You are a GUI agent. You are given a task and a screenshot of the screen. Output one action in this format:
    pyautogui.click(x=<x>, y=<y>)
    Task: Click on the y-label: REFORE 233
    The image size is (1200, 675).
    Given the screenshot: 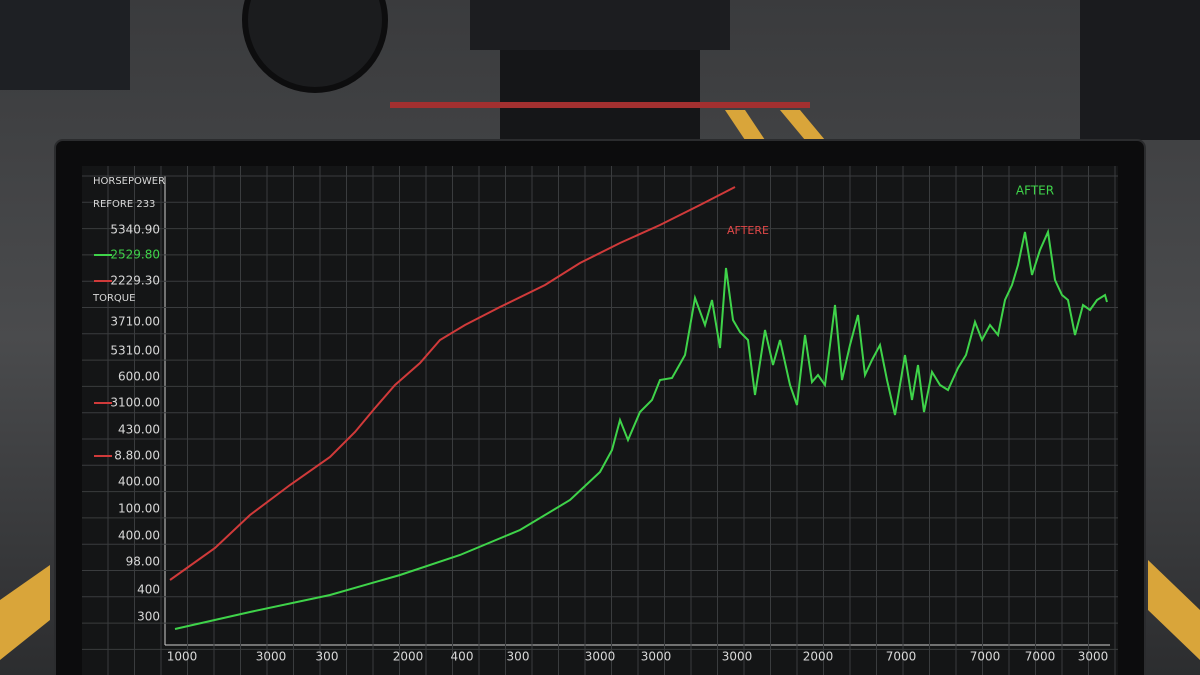 What is the action you would take?
    pyautogui.click(x=124, y=204)
    